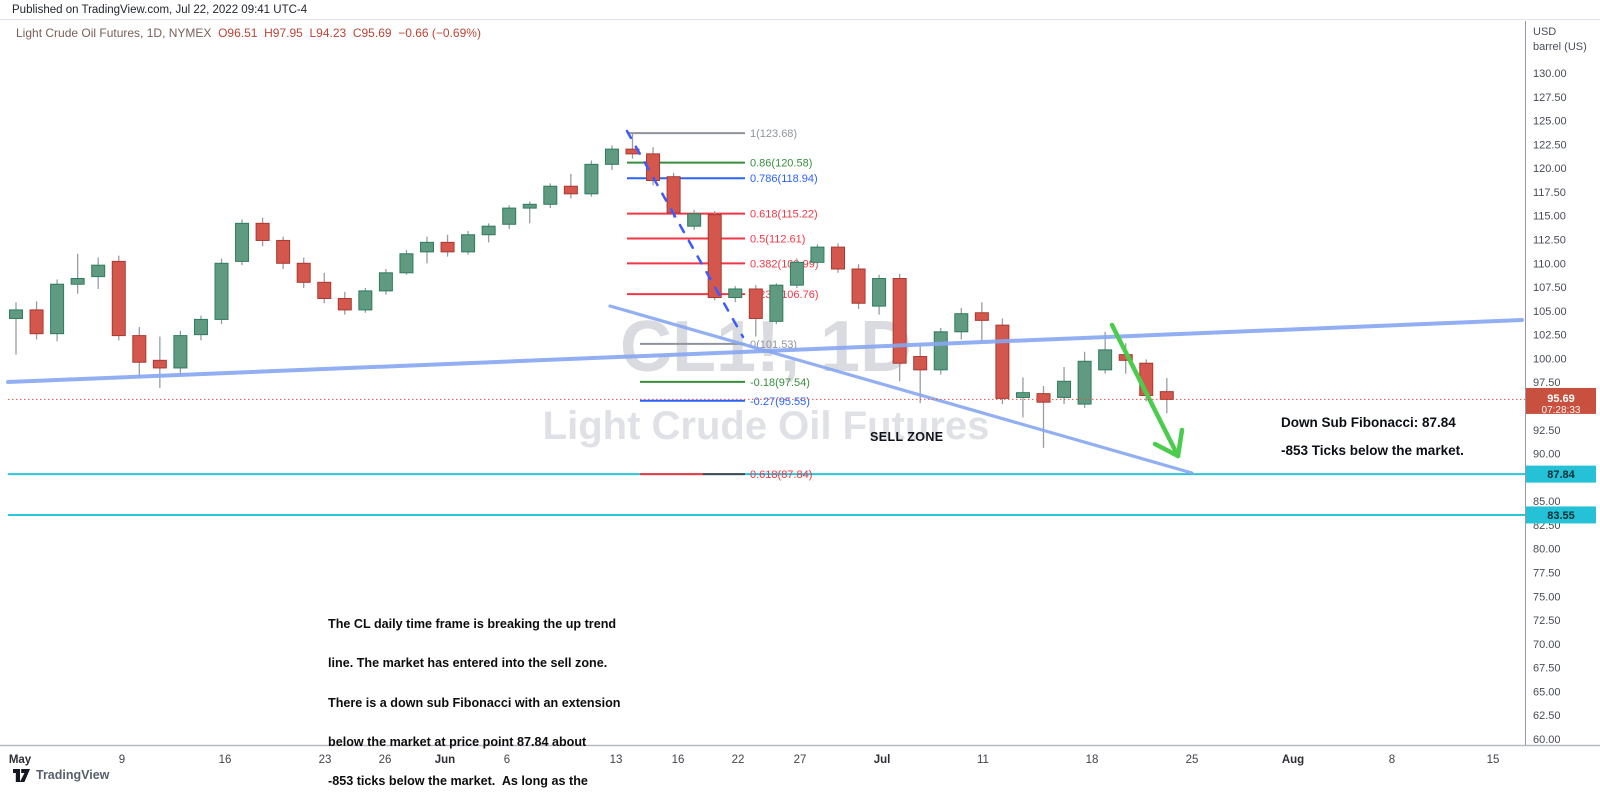  What do you see at coordinates (122, 760) in the screenshot?
I see `time-tick-label: 9` at bounding box center [122, 760].